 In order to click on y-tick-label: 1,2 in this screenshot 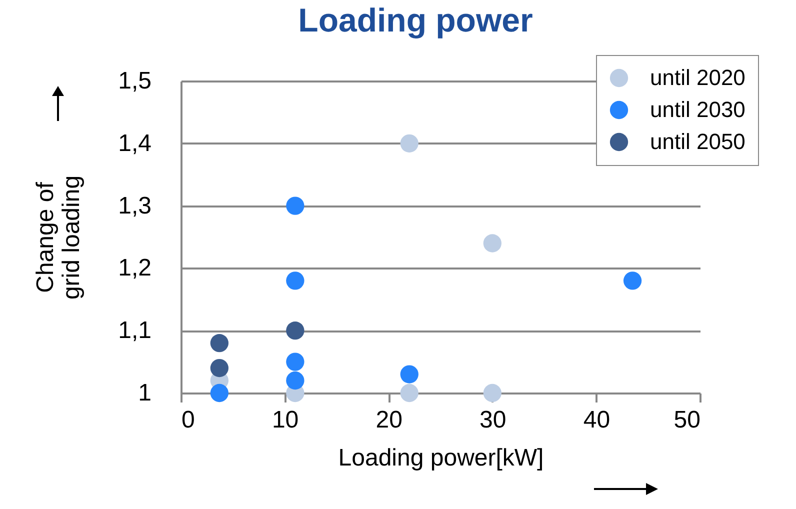, I will do `click(135, 268)`.